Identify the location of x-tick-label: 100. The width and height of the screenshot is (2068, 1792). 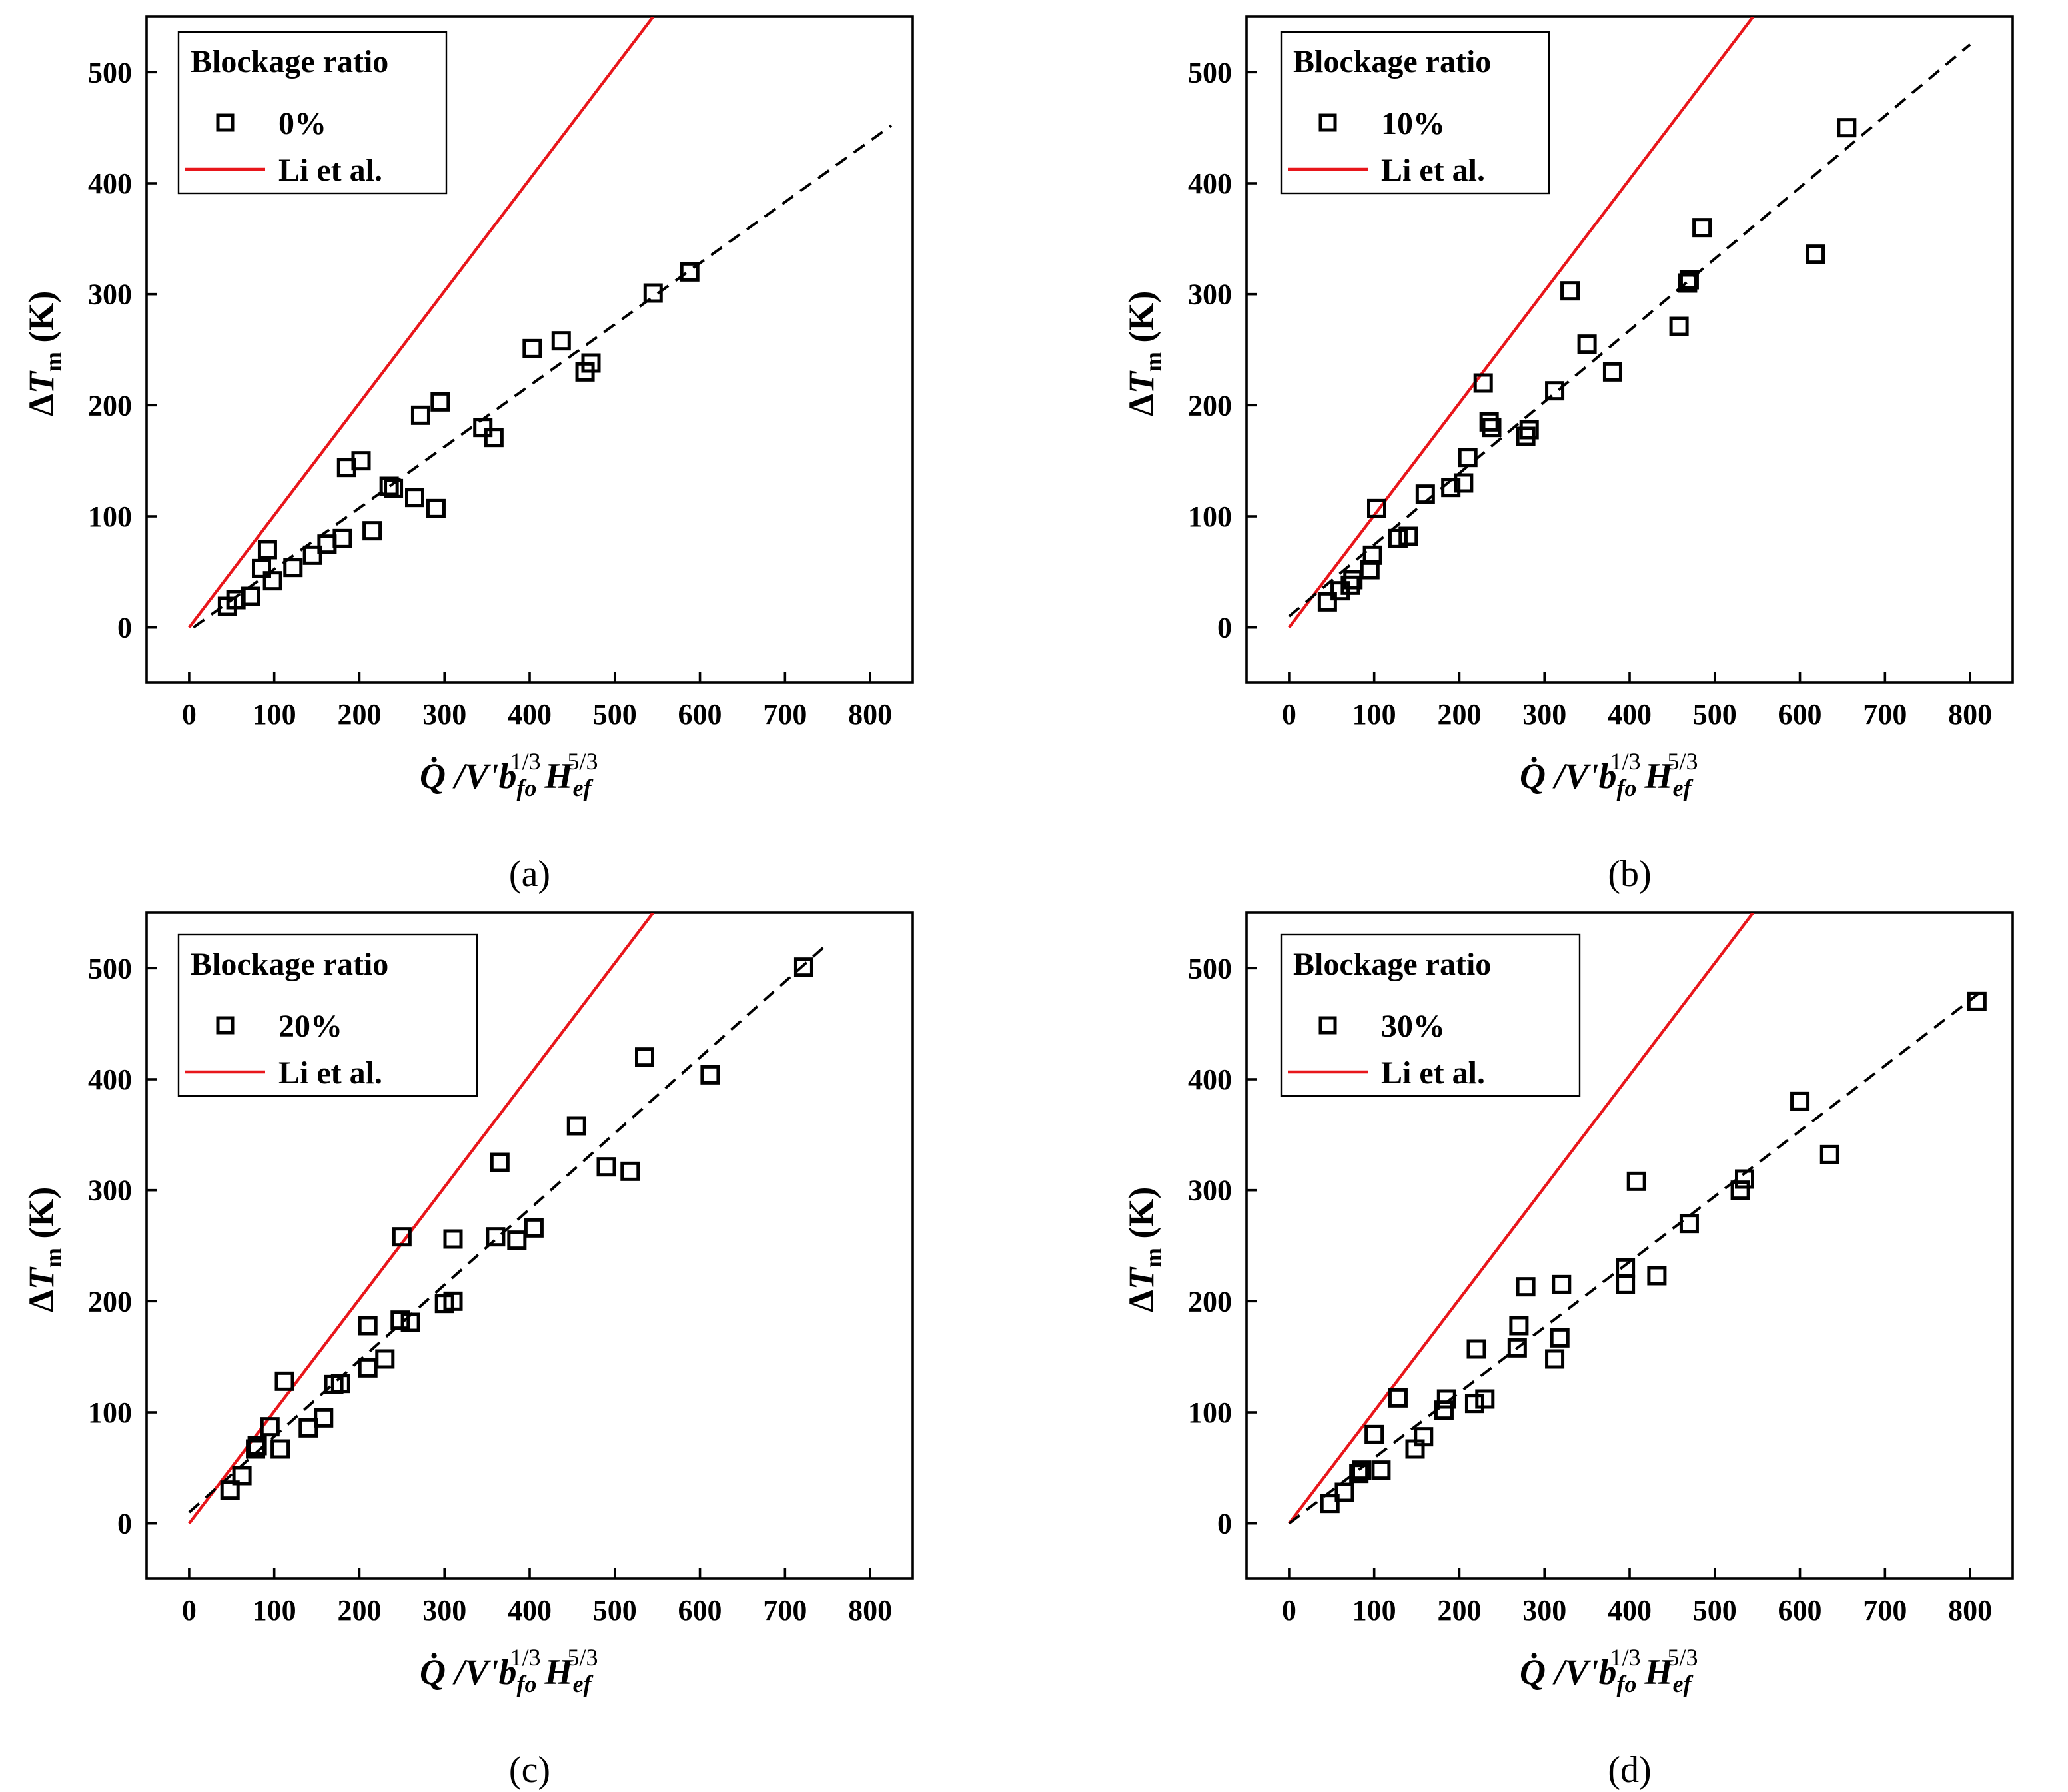
(274, 1610).